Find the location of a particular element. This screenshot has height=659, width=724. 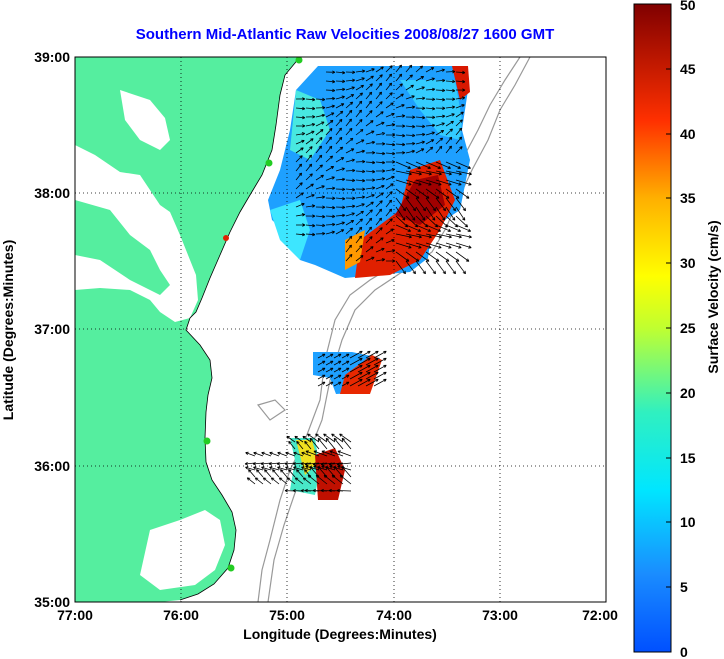

y-tick: 39:00 is located at coordinates (52, 57).